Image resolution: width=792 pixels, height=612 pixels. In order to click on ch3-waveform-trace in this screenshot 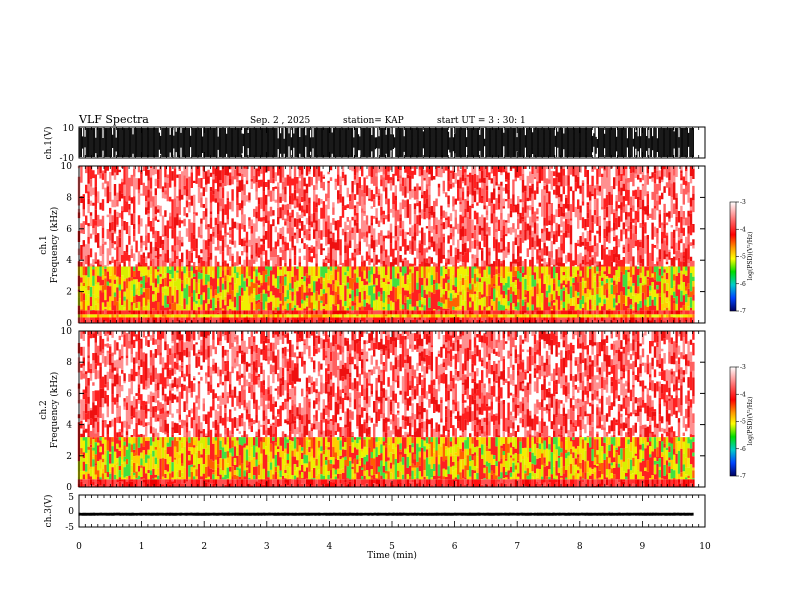, I will do `click(386, 514)`.